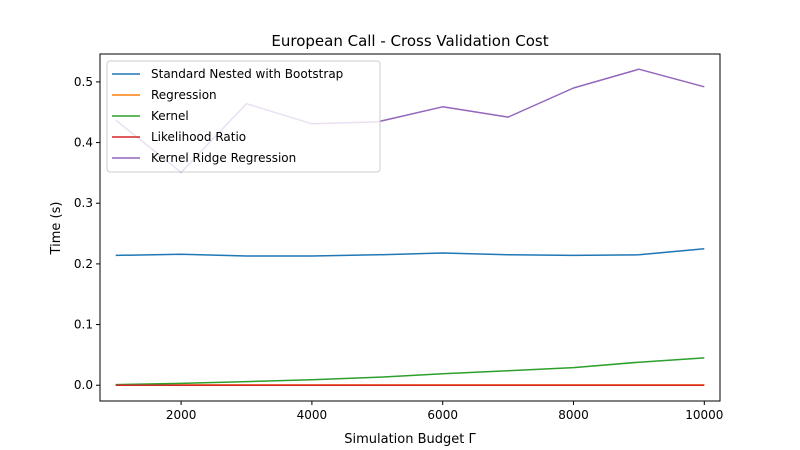 The image size is (800, 450). I want to click on x-tick-label: 8000, so click(573, 415).